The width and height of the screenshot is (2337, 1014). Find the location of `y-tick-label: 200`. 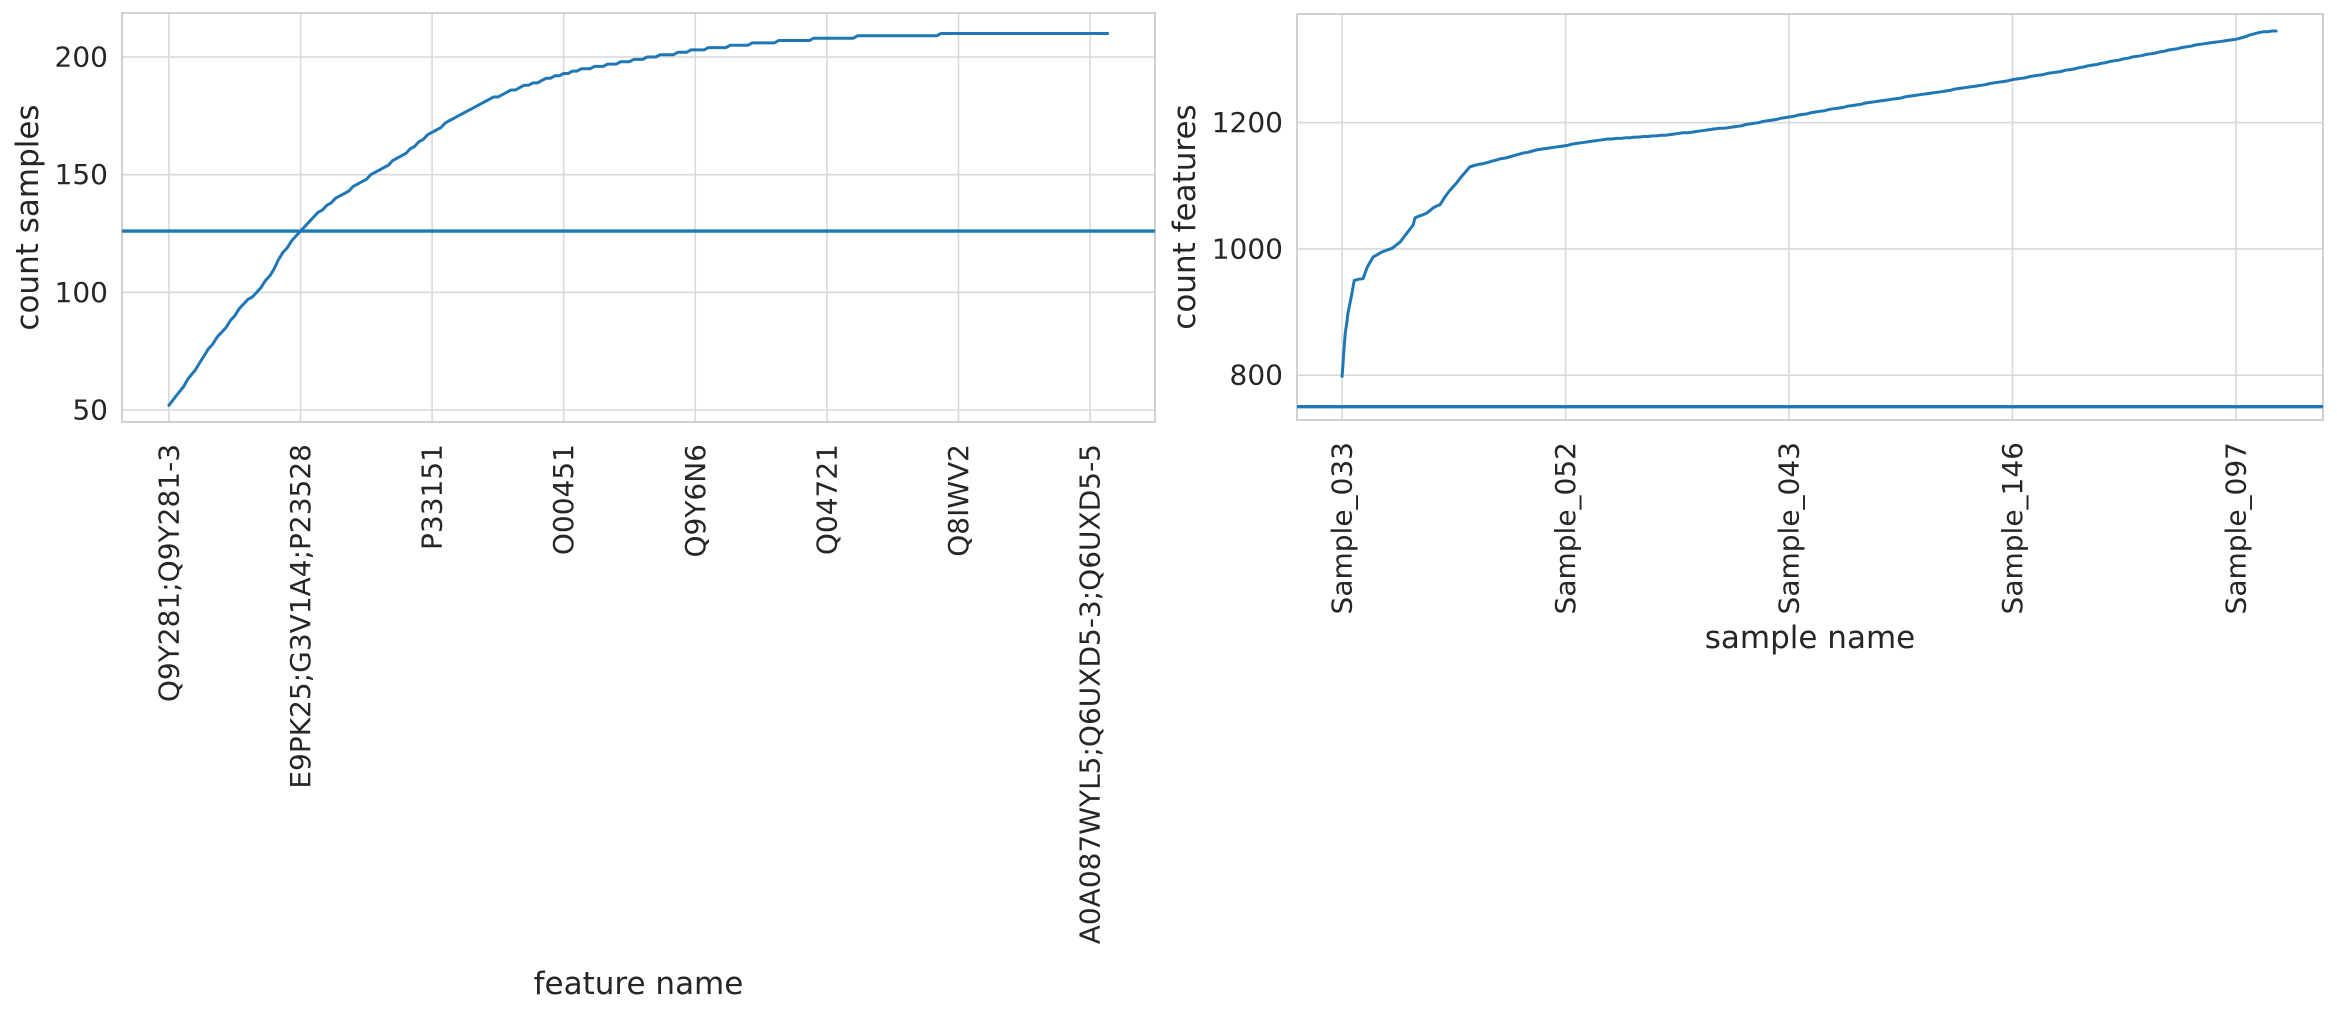

y-tick-label: 200 is located at coordinates (81, 57).